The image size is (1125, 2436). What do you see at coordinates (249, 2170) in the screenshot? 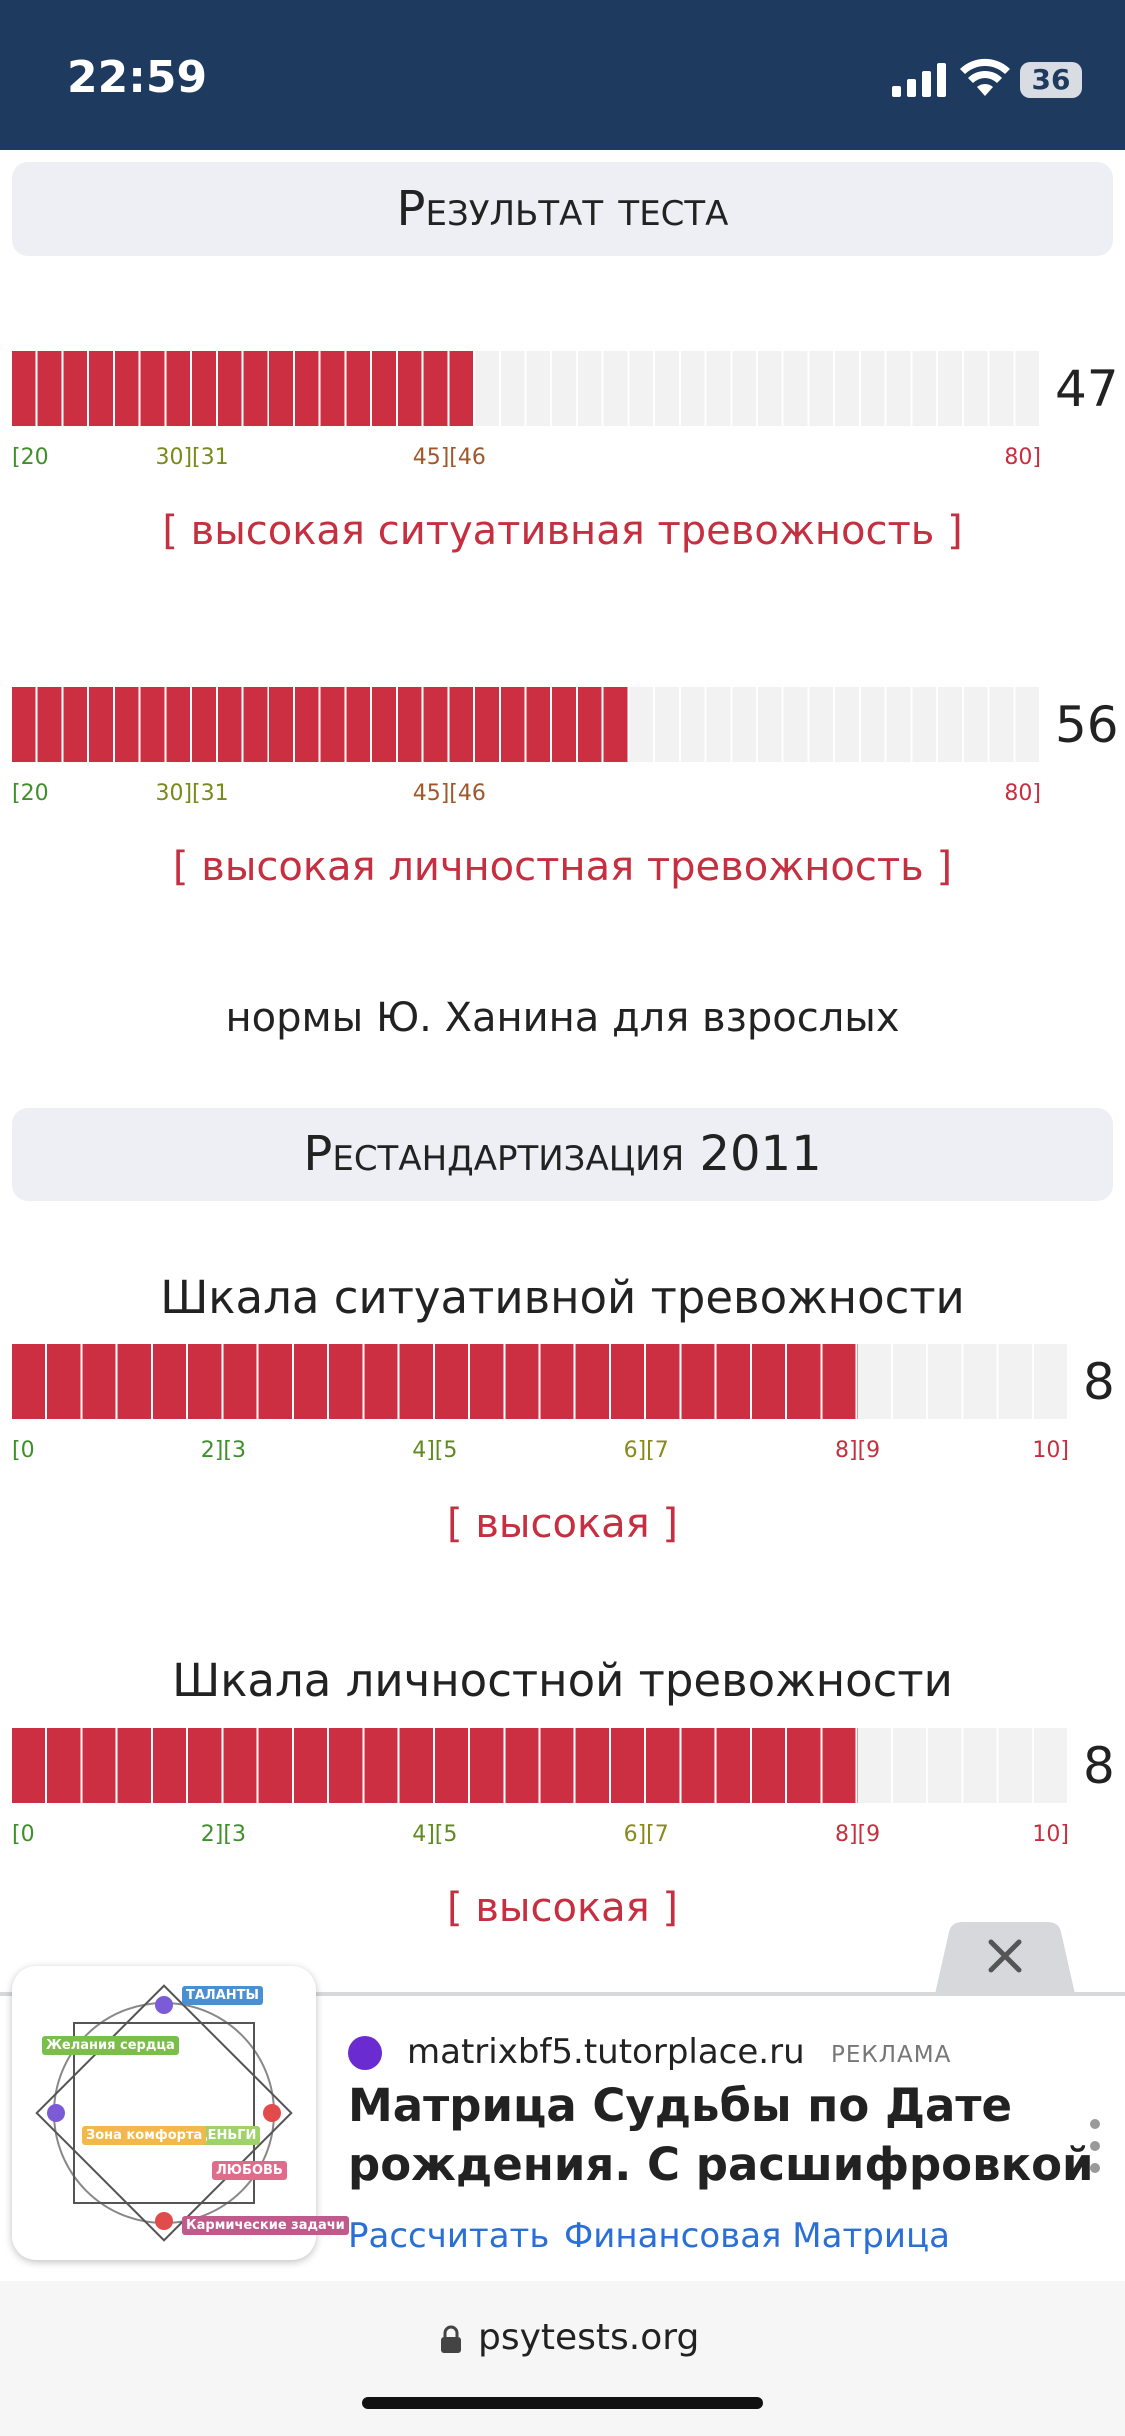
I see `ad-image-label: ЛЮБОВЬ` at bounding box center [249, 2170].